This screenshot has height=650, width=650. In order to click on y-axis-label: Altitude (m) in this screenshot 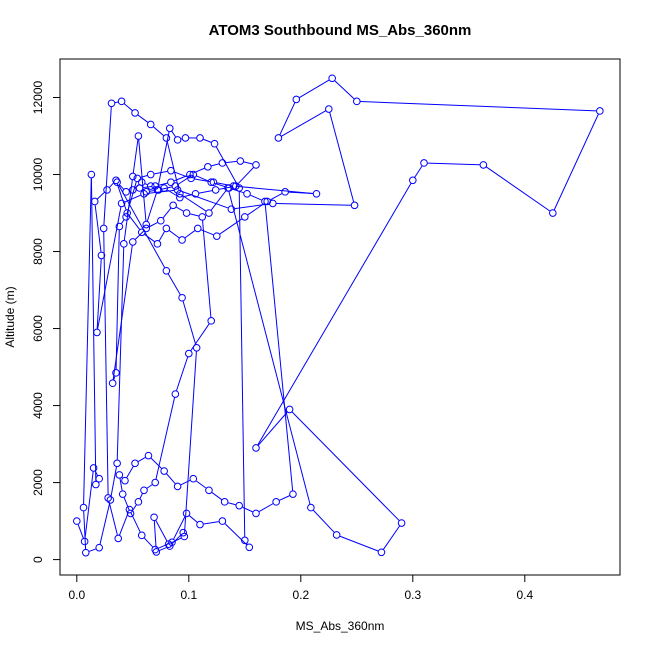, I will do `click(10, 316)`.